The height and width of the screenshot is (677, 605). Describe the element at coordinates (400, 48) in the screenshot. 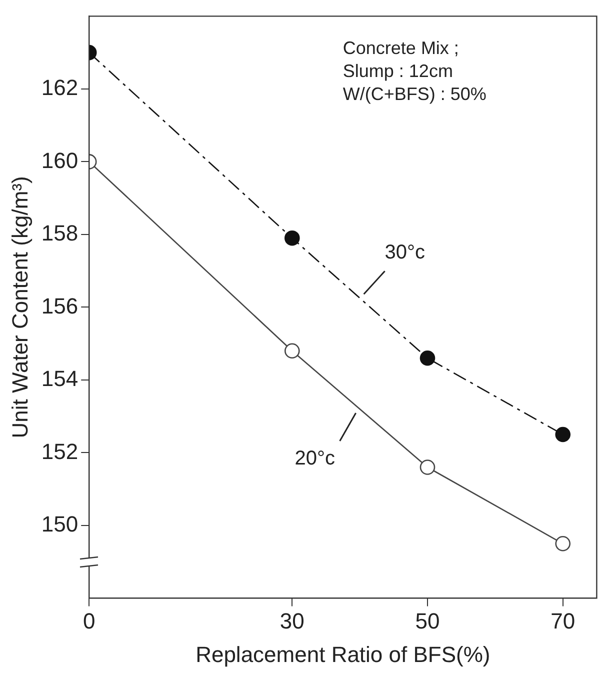

I see `annotation: Concrete Mix ;` at that location.